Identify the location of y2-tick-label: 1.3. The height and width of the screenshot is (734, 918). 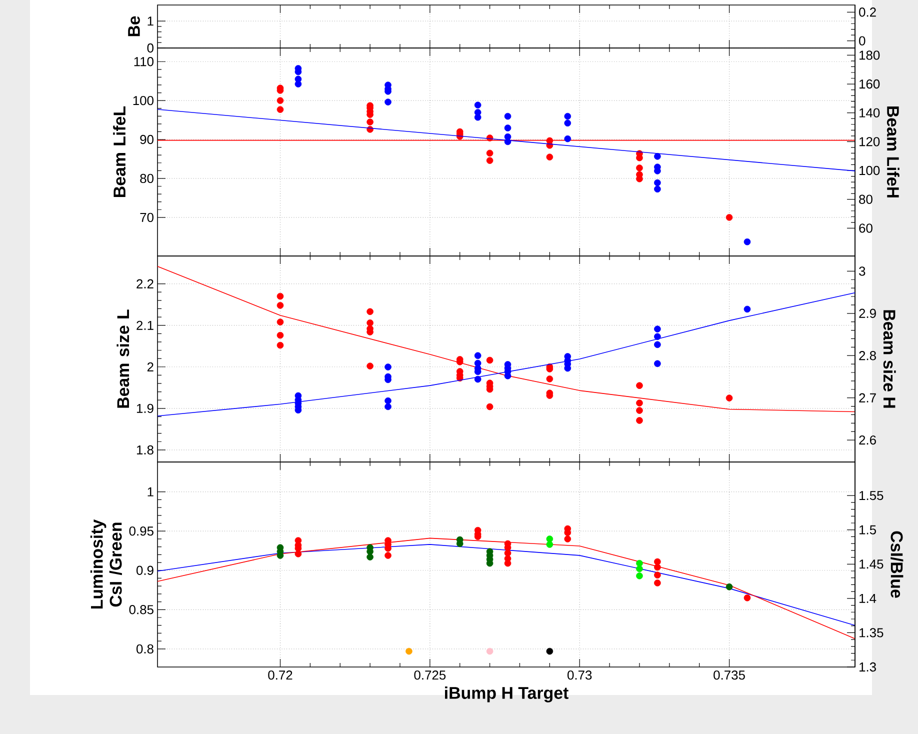
(868, 667).